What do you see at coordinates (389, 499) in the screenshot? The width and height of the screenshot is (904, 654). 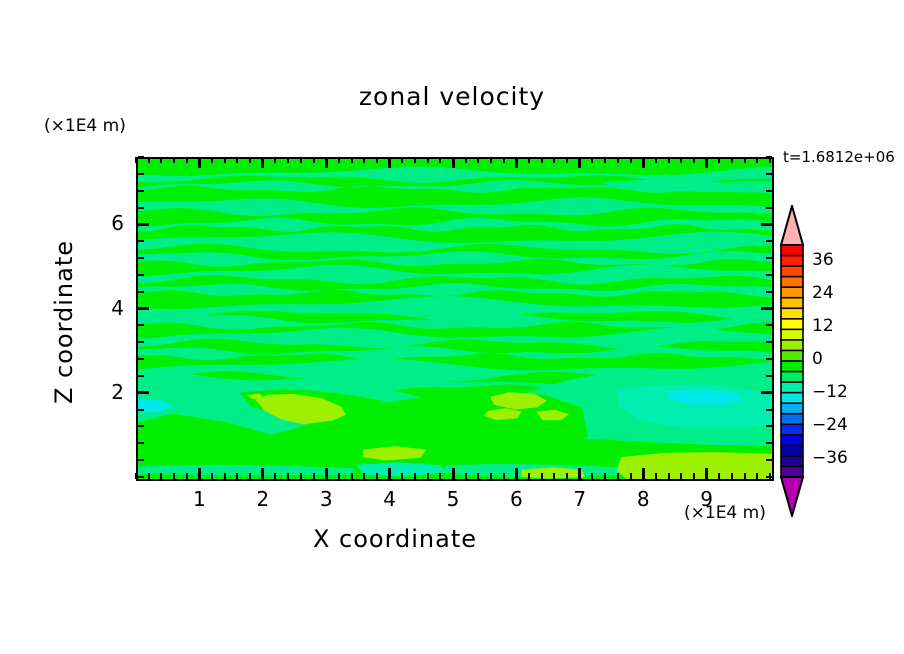 I see `x-axis-tick-label: 4` at bounding box center [389, 499].